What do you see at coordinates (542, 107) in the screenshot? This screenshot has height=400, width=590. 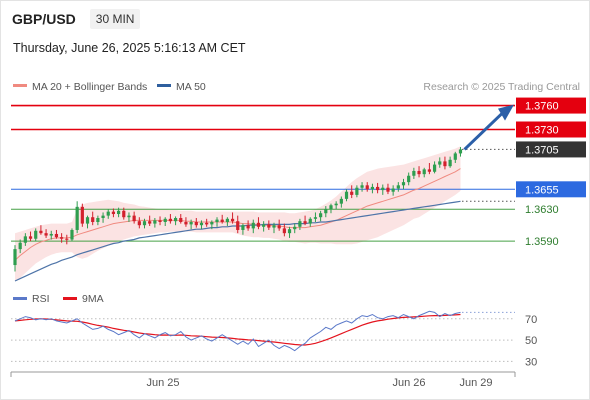 I see `level-label: 1.3760` at bounding box center [542, 107].